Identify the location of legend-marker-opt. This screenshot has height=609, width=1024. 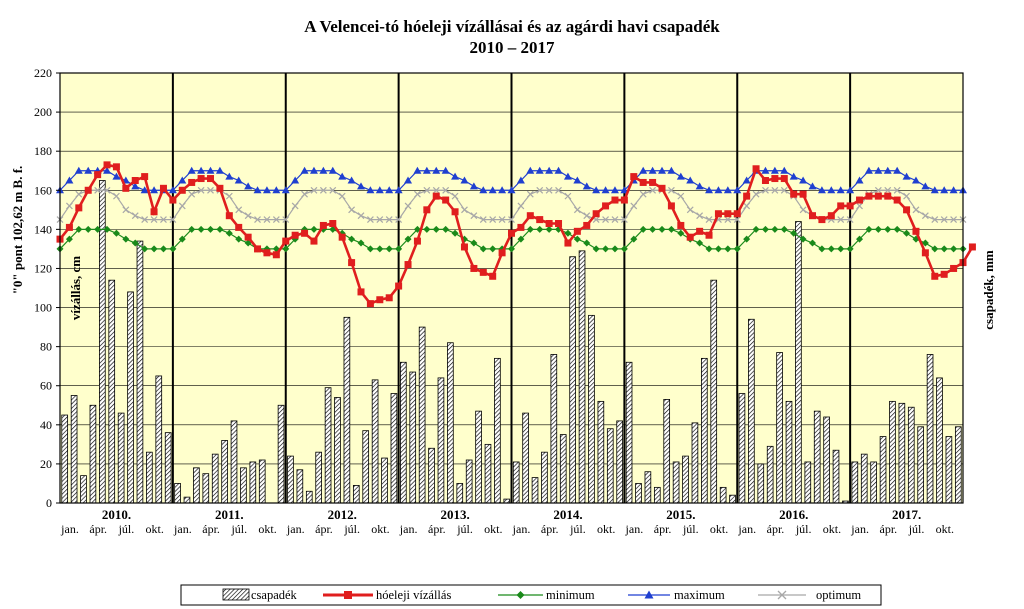
(782, 595).